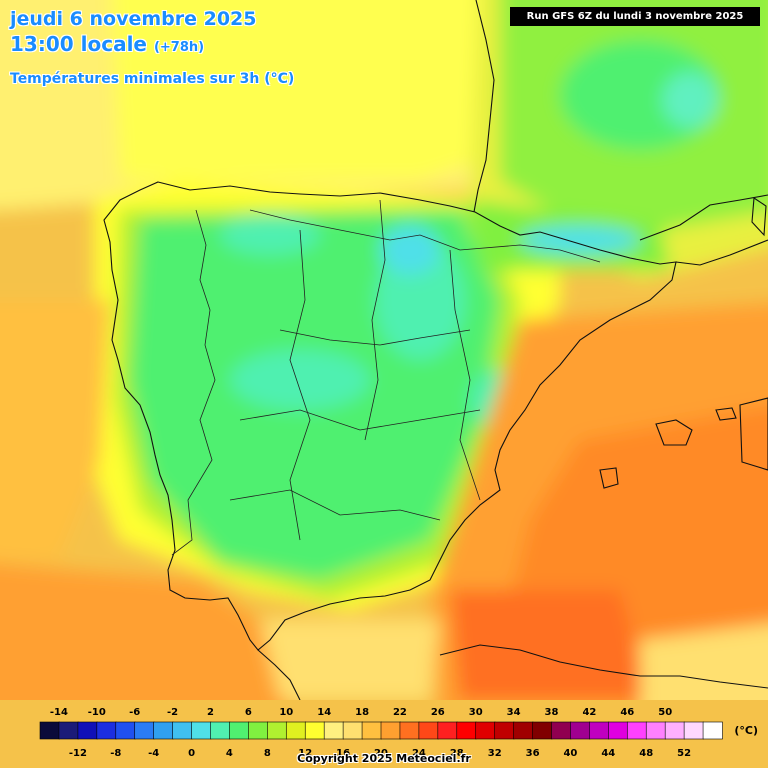 Image resolution: width=768 pixels, height=768 pixels. I want to click on legend-label: 32, so click(495, 753).